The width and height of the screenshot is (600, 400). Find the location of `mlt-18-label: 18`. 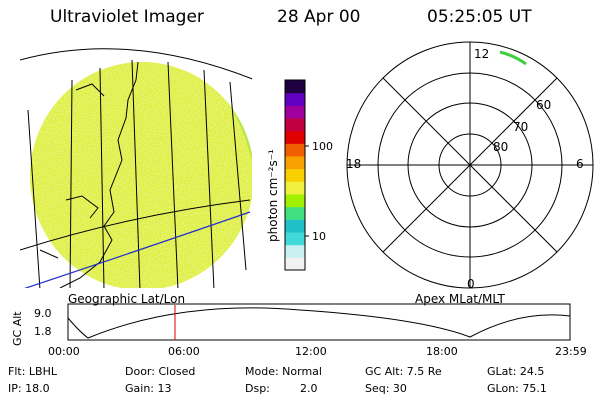

mlt-18-label: 18 is located at coordinates (354, 164).